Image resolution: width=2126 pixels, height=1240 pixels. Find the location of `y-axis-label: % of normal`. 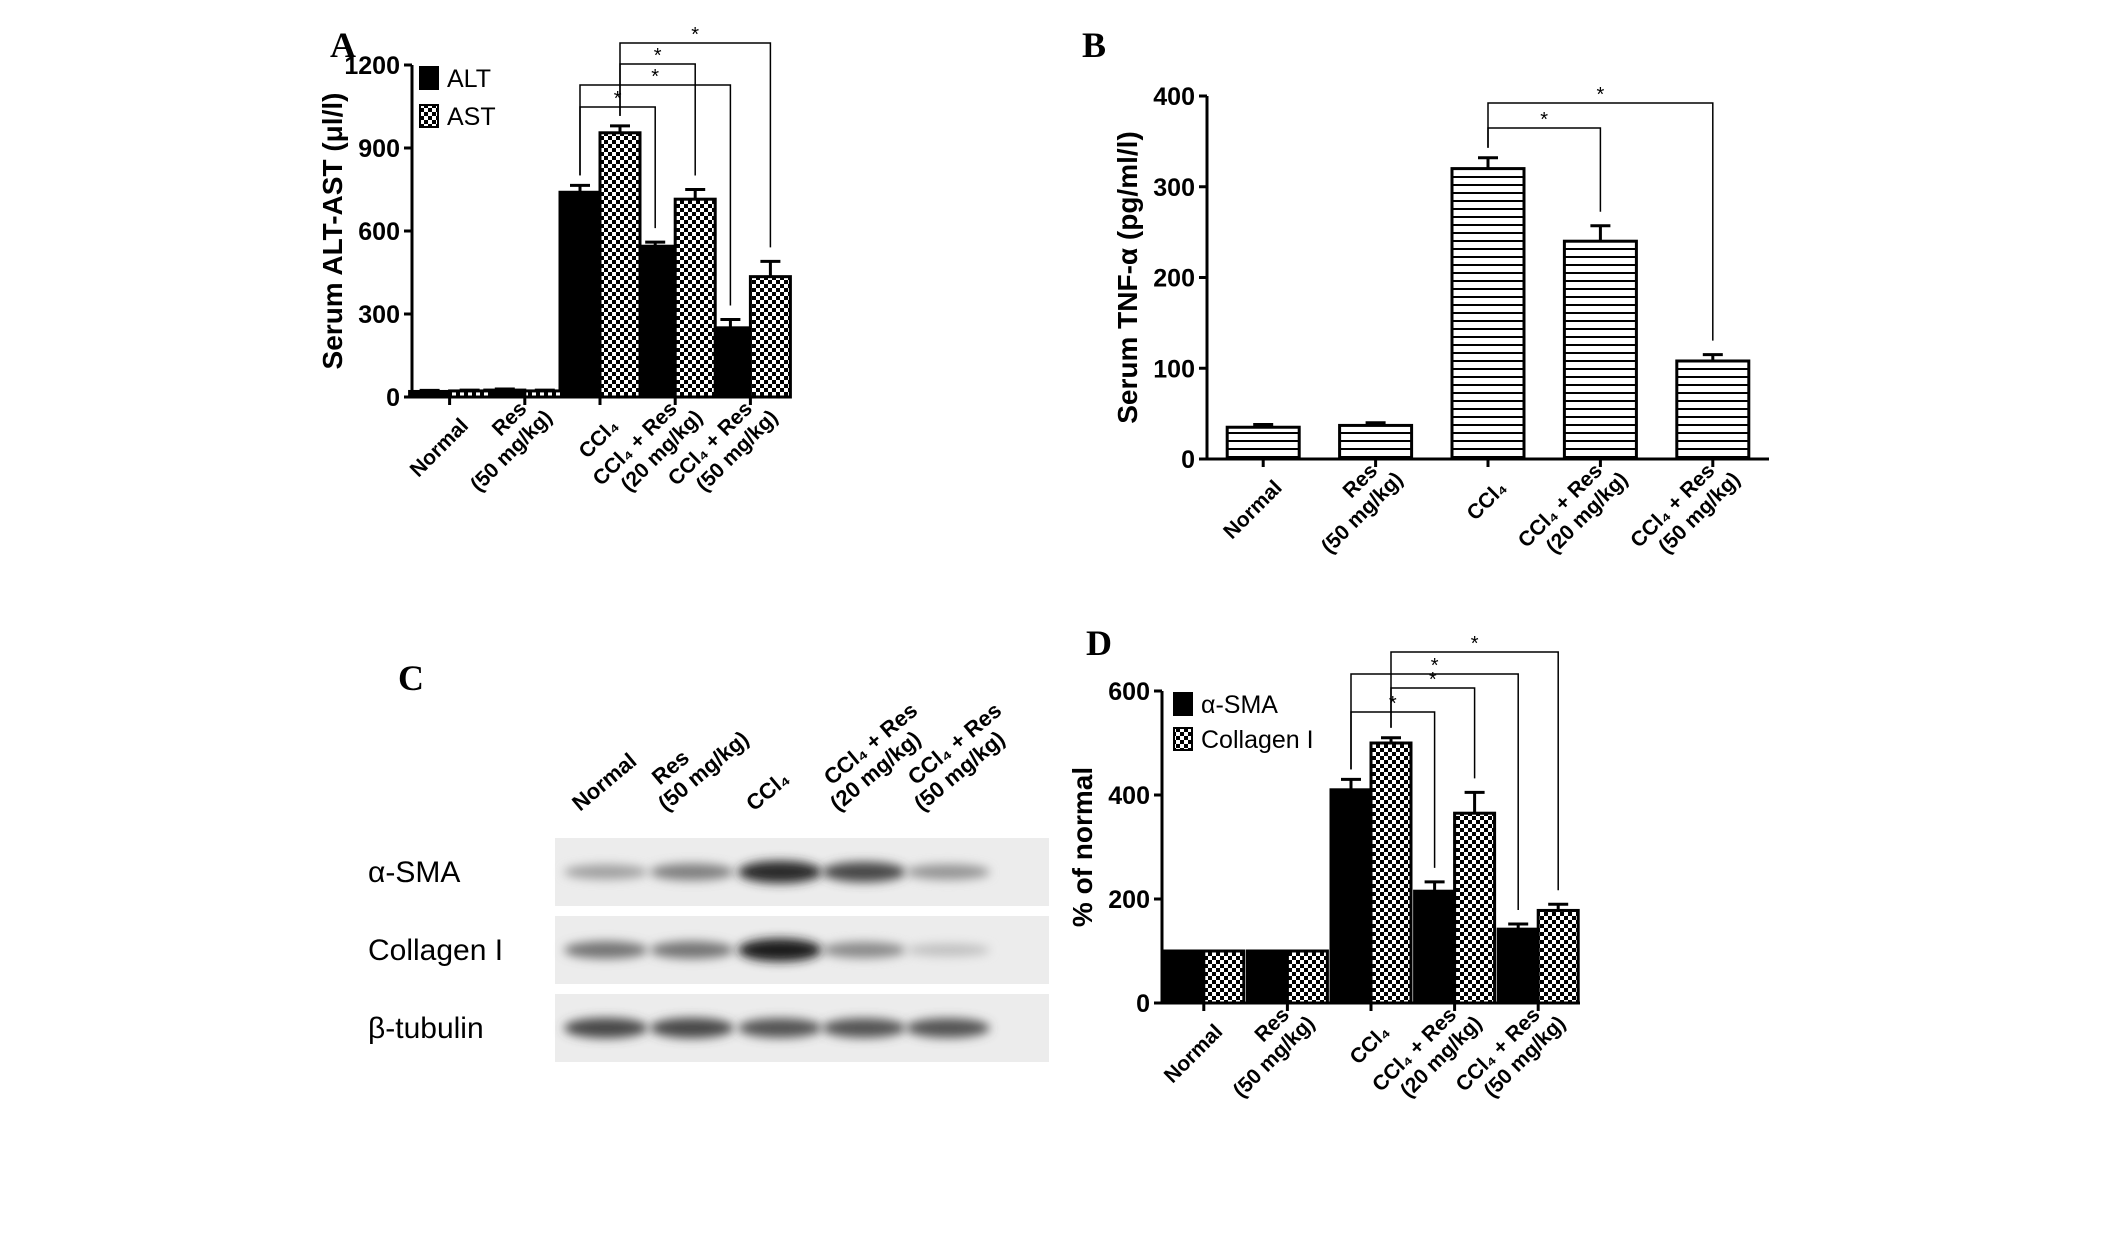

y-axis-label: % of normal is located at coordinates (1082, 847).